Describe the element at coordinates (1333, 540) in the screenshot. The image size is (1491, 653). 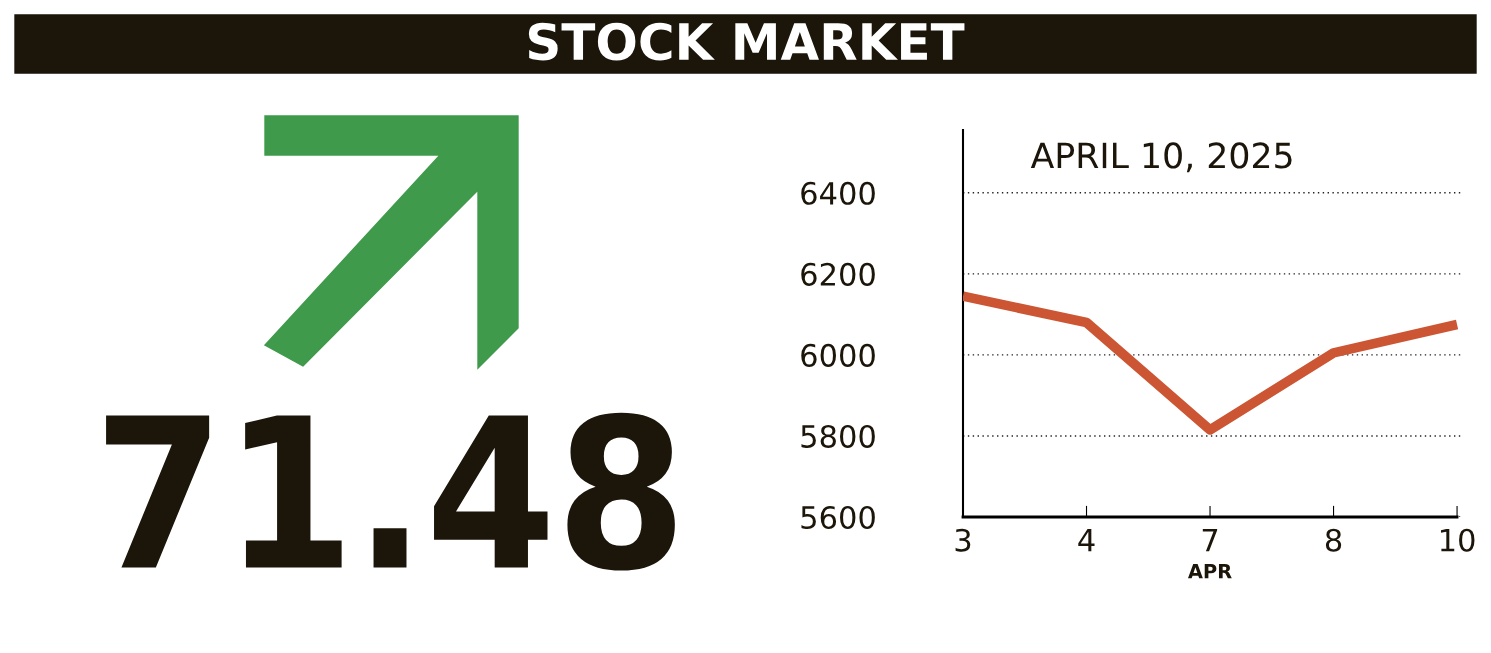
I see `x-tick-label: 8` at that location.